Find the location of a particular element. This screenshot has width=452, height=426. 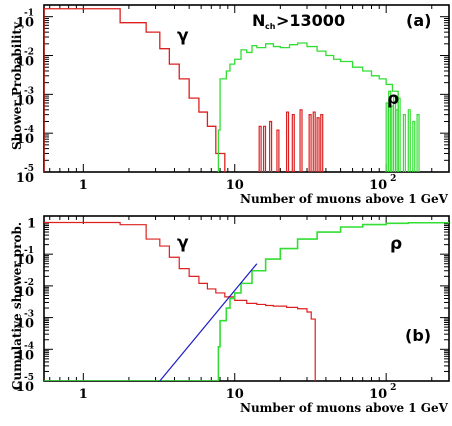

panel-b-xlabel: Number of muons above 1 GeV is located at coordinates (344, 408).